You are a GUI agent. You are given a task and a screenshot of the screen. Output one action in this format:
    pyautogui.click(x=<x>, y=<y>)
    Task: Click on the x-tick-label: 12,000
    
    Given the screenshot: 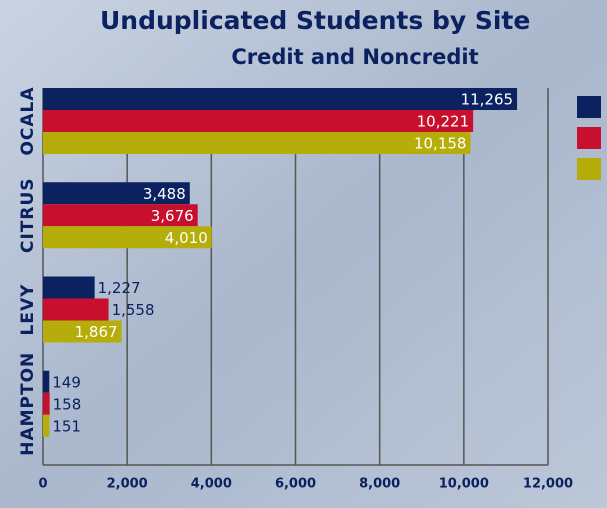 What is the action you would take?
    pyautogui.click(x=548, y=484)
    